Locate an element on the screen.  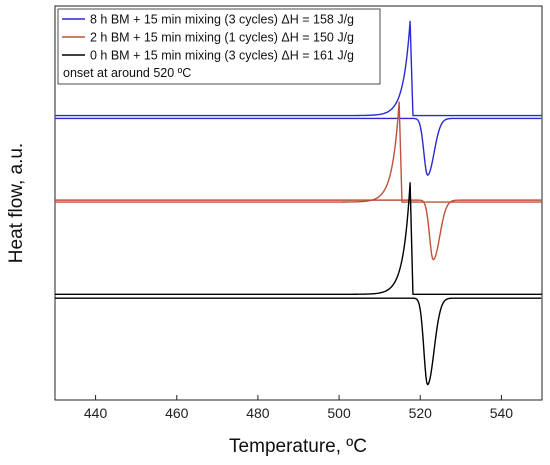
y-axis-title: Heat flow, a.u. is located at coordinates (16, 203).